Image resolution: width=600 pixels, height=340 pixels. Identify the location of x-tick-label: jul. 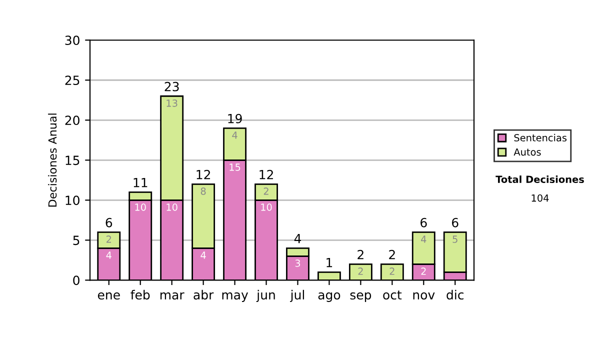
(297, 296).